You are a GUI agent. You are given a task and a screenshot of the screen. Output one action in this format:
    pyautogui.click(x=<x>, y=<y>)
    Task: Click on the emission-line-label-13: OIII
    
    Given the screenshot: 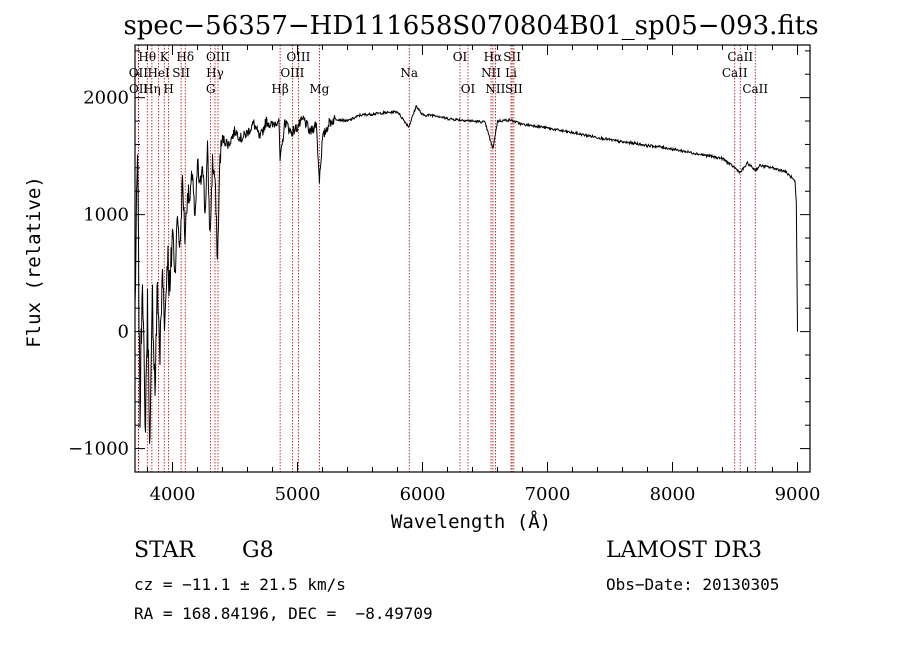 What is the action you would take?
    pyautogui.click(x=292, y=73)
    